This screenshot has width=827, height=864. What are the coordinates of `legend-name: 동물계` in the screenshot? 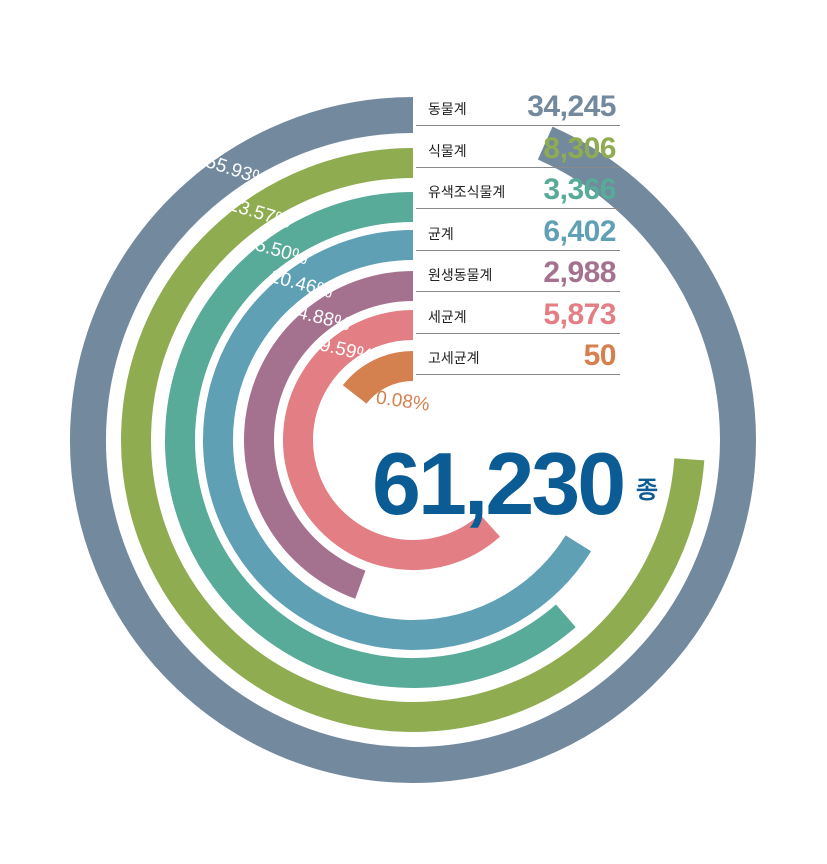 It's located at (447, 110).